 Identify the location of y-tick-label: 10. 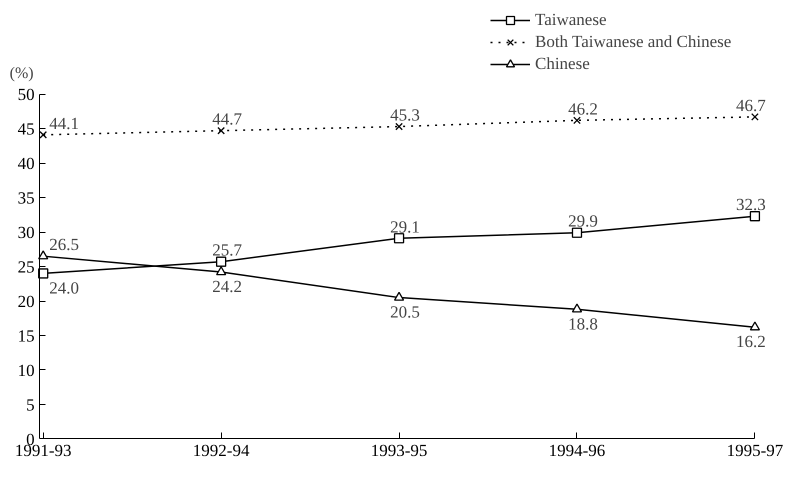
(26, 370).